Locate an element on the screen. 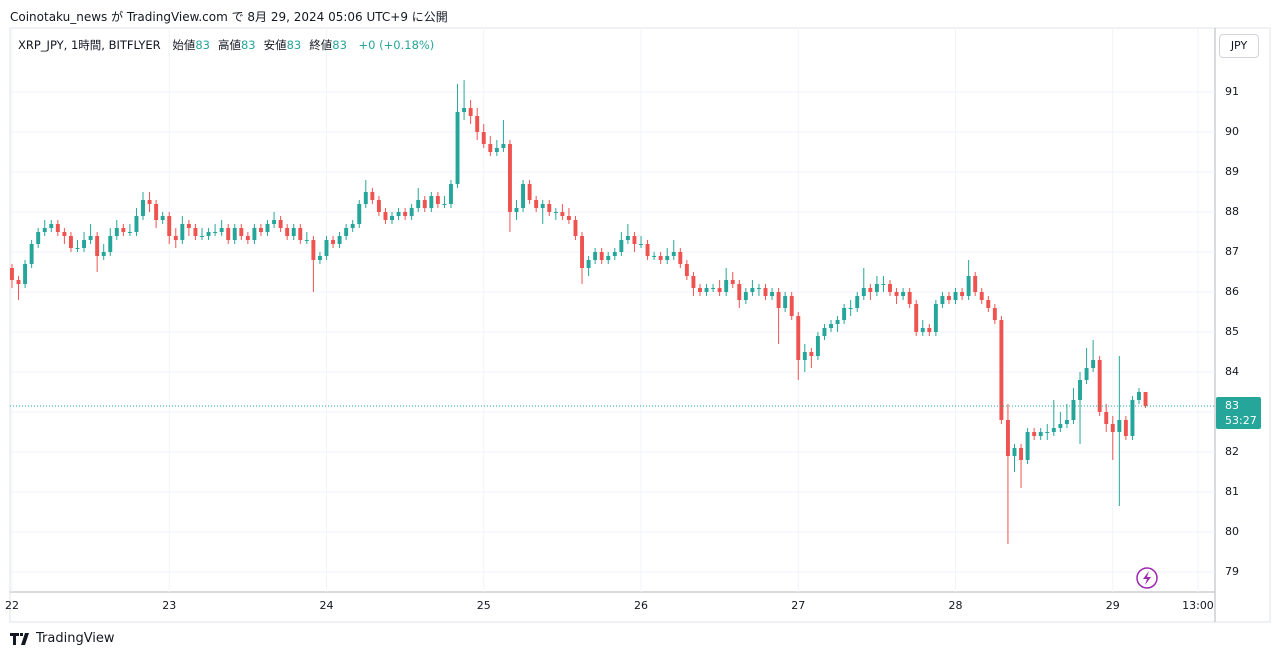 This screenshot has width=1280, height=658. x-tick-label: 24 is located at coordinates (326, 605).